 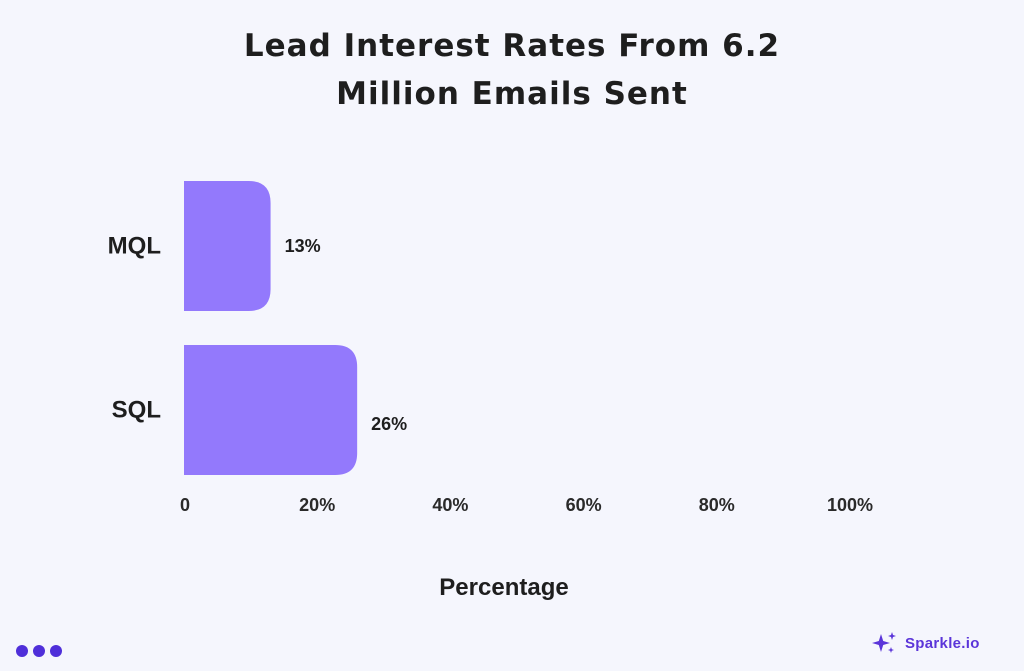 What do you see at coordinates (317, 505) in the screenshot?
I see `x-tick-label: 20%` at bounding box center [317, 505].